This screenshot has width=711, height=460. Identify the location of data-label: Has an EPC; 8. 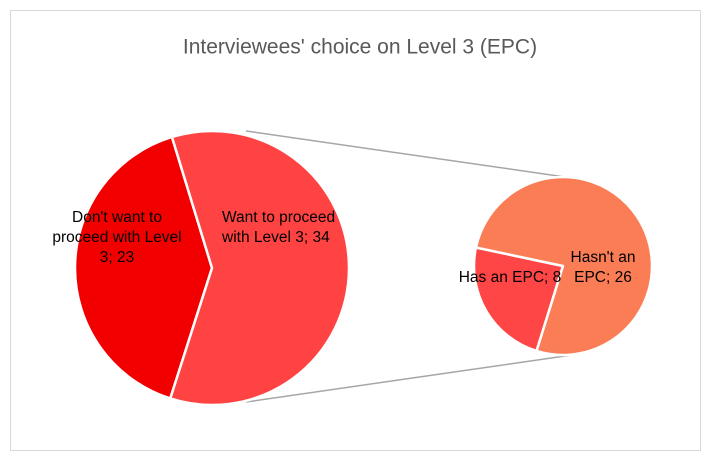
(510, 277).